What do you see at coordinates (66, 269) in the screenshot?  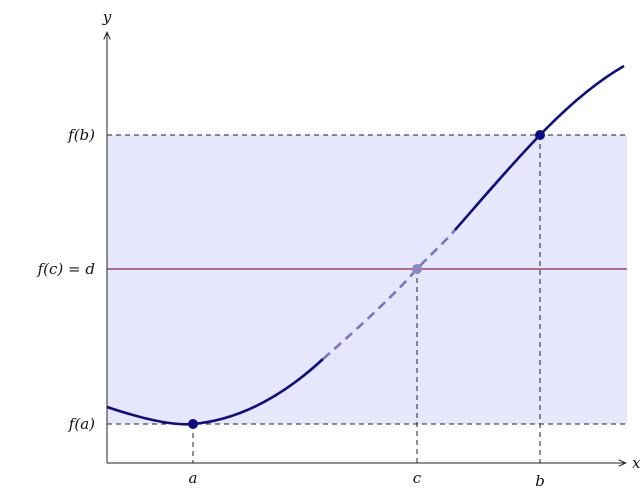 I see `label-fc: f(c) = d` at bounding box center [66, 269].